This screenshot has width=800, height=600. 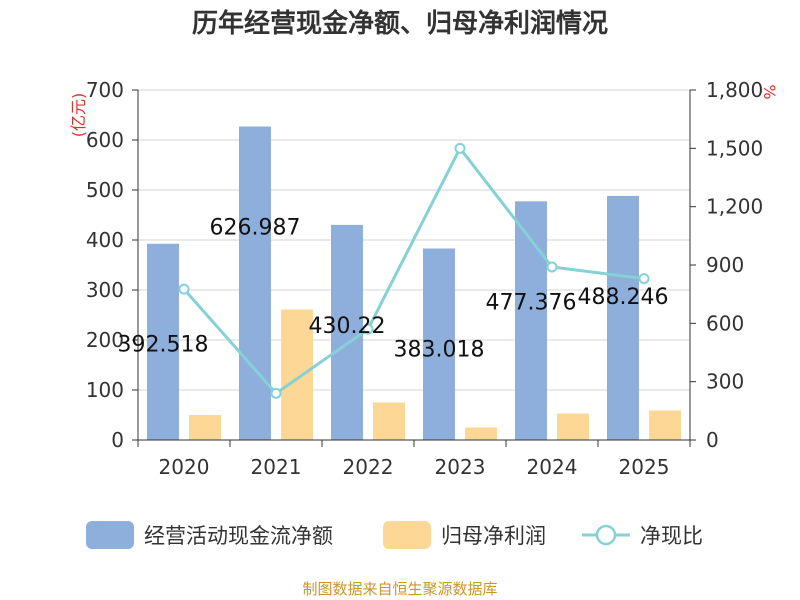 What do you see at coordinates (110, 535) in the screenshot?
I see `legend-swatch-cash-flow` at bounding box center [110, 535].